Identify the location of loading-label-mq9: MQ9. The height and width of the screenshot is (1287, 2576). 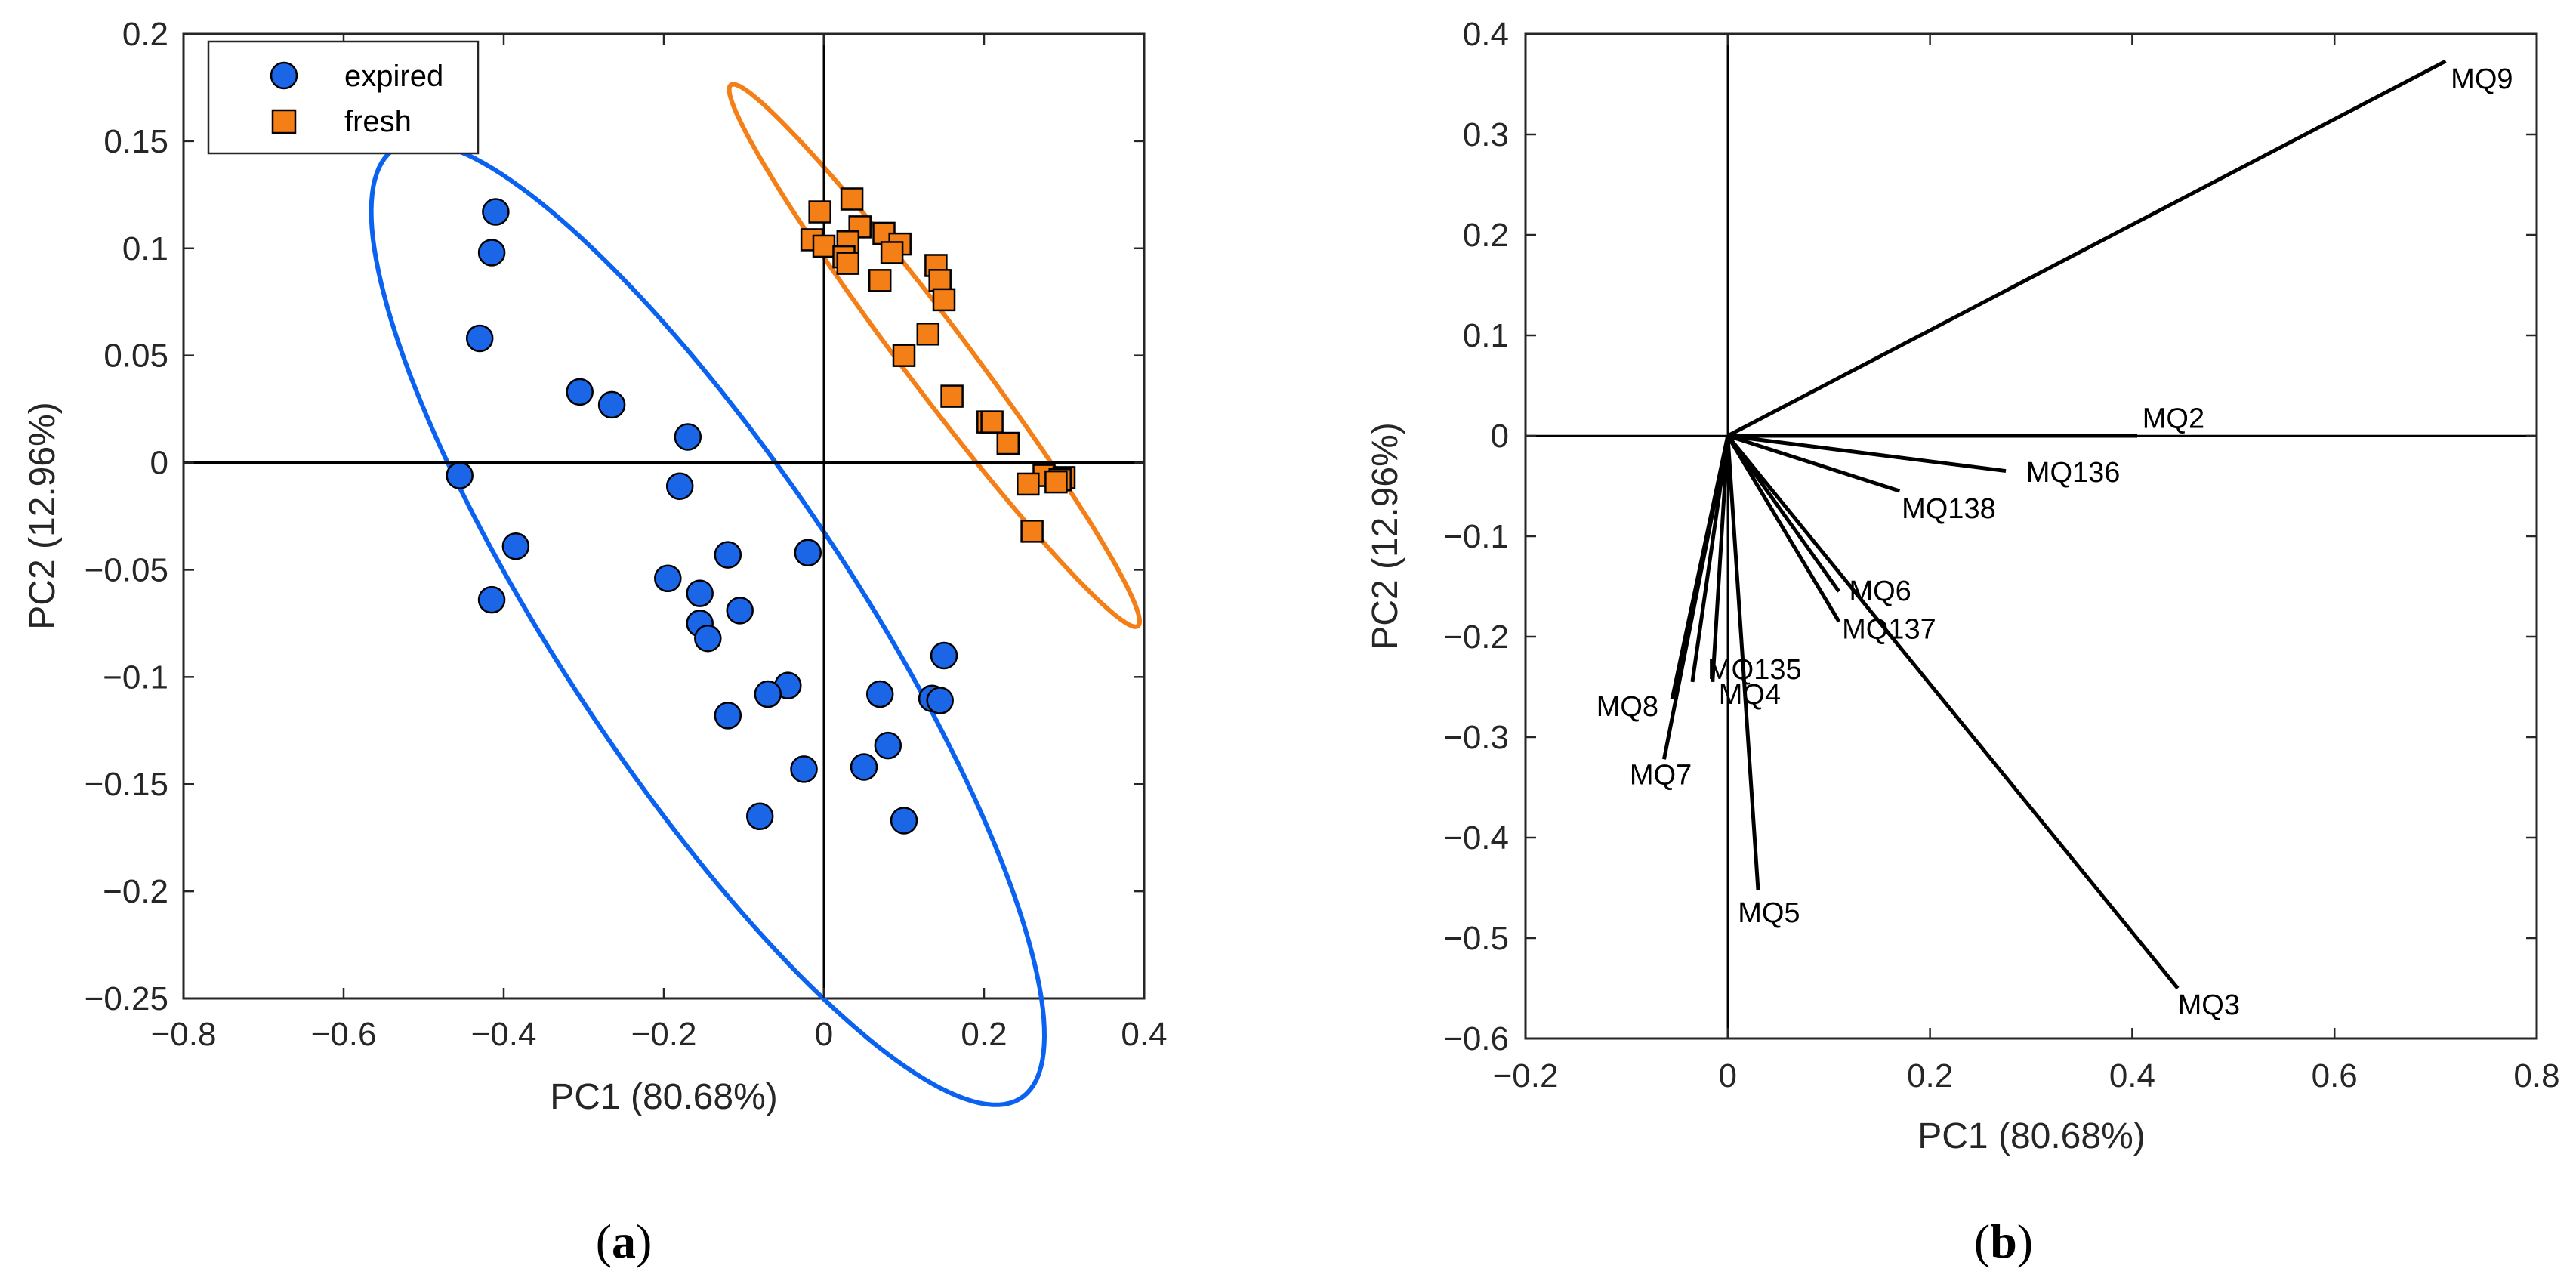
(2482, 79).